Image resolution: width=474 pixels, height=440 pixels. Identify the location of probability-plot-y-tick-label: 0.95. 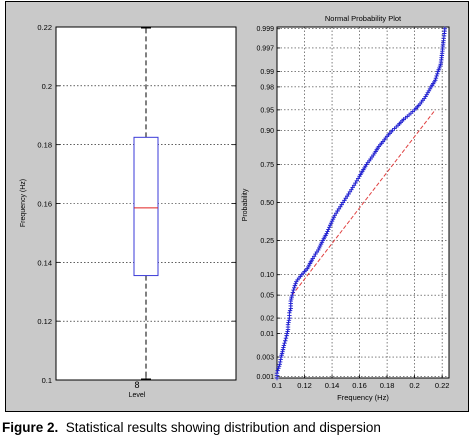
(267, 110).